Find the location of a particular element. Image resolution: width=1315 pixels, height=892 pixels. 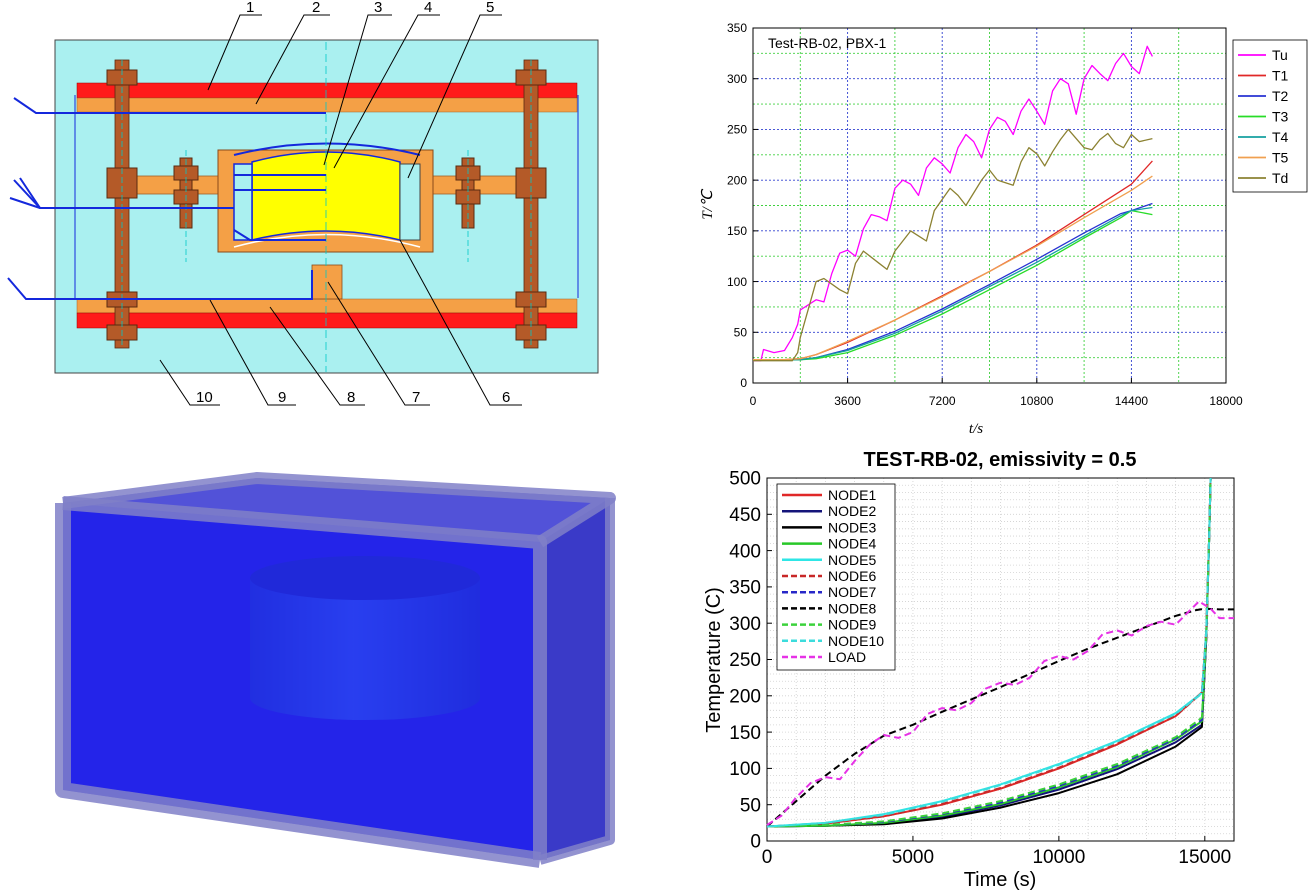

legend-label-tu: Tu is located at coordinates (1280, 55).